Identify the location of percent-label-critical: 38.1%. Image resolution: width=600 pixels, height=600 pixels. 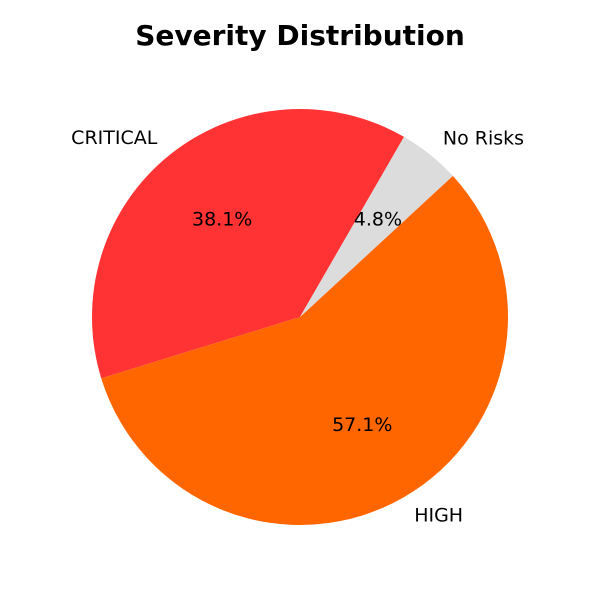
(222, 219).